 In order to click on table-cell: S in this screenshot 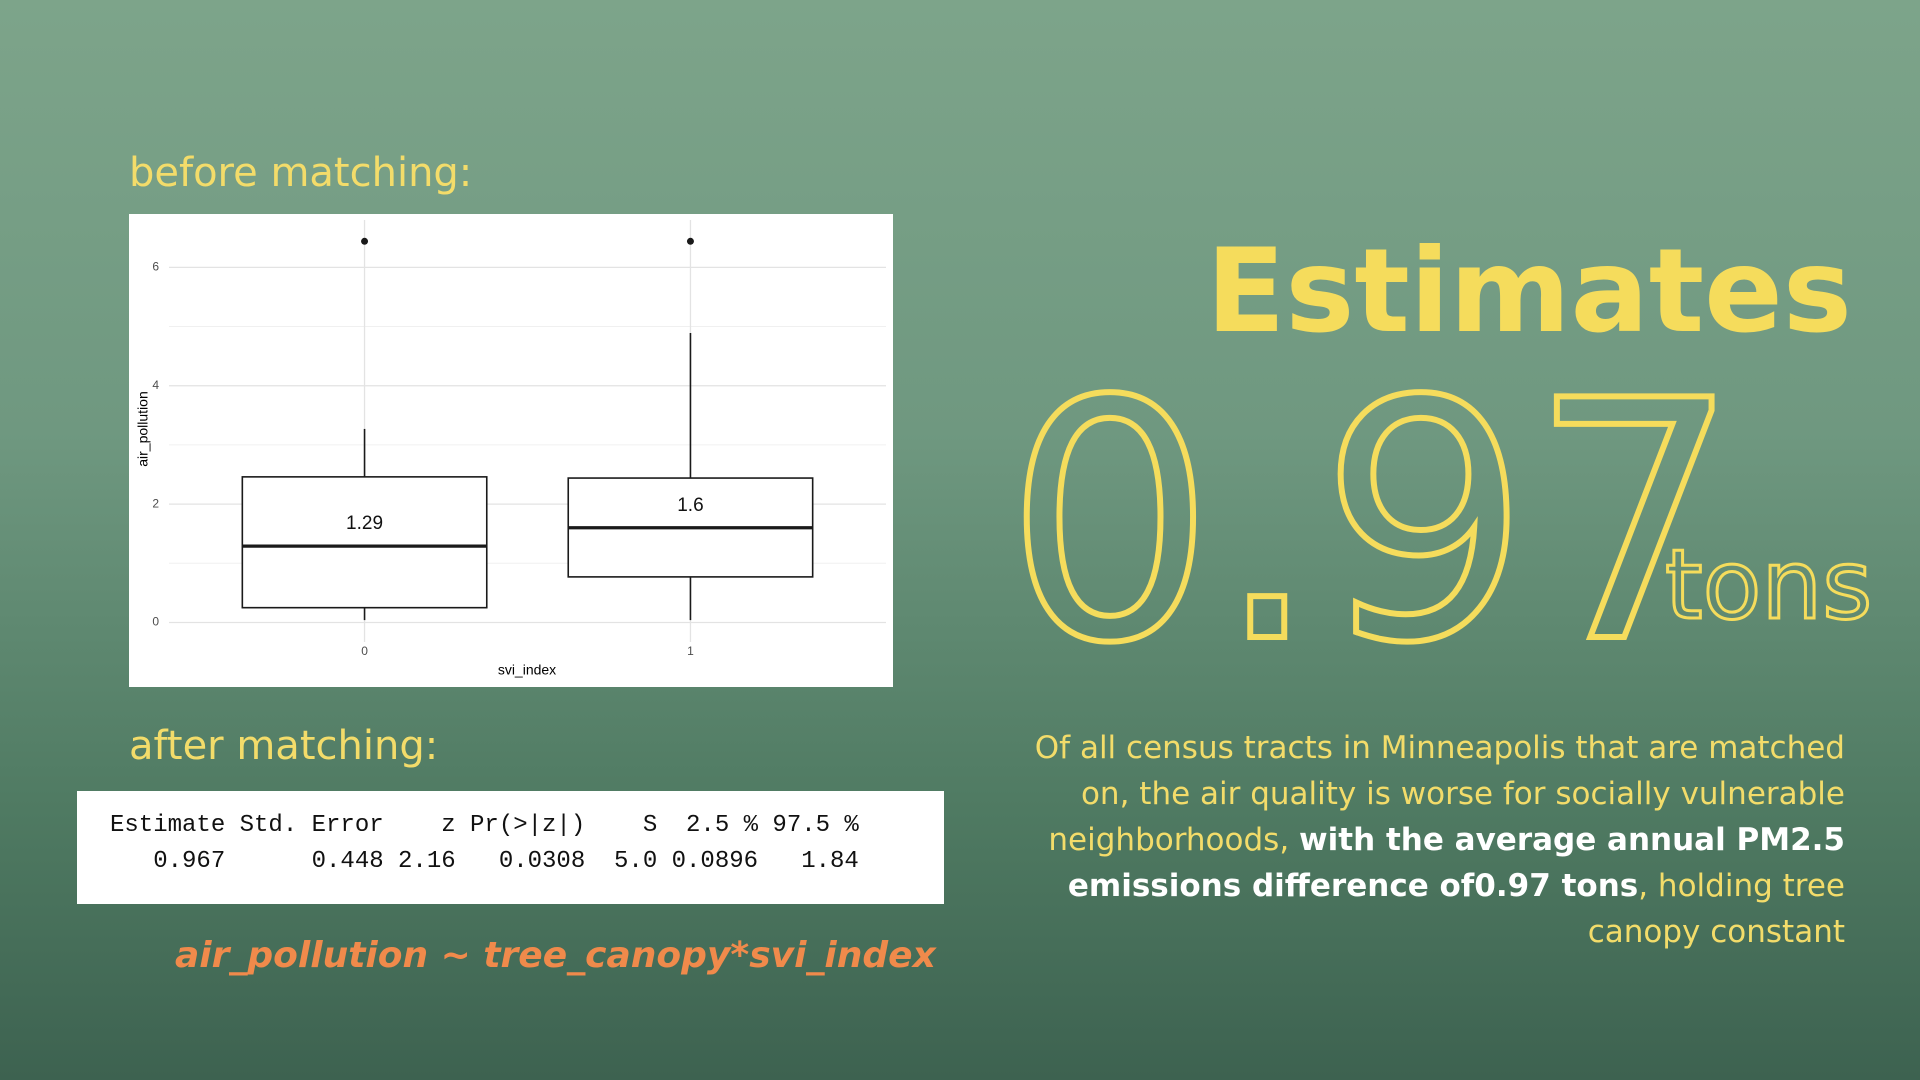, I will do `click(650, 825)`.